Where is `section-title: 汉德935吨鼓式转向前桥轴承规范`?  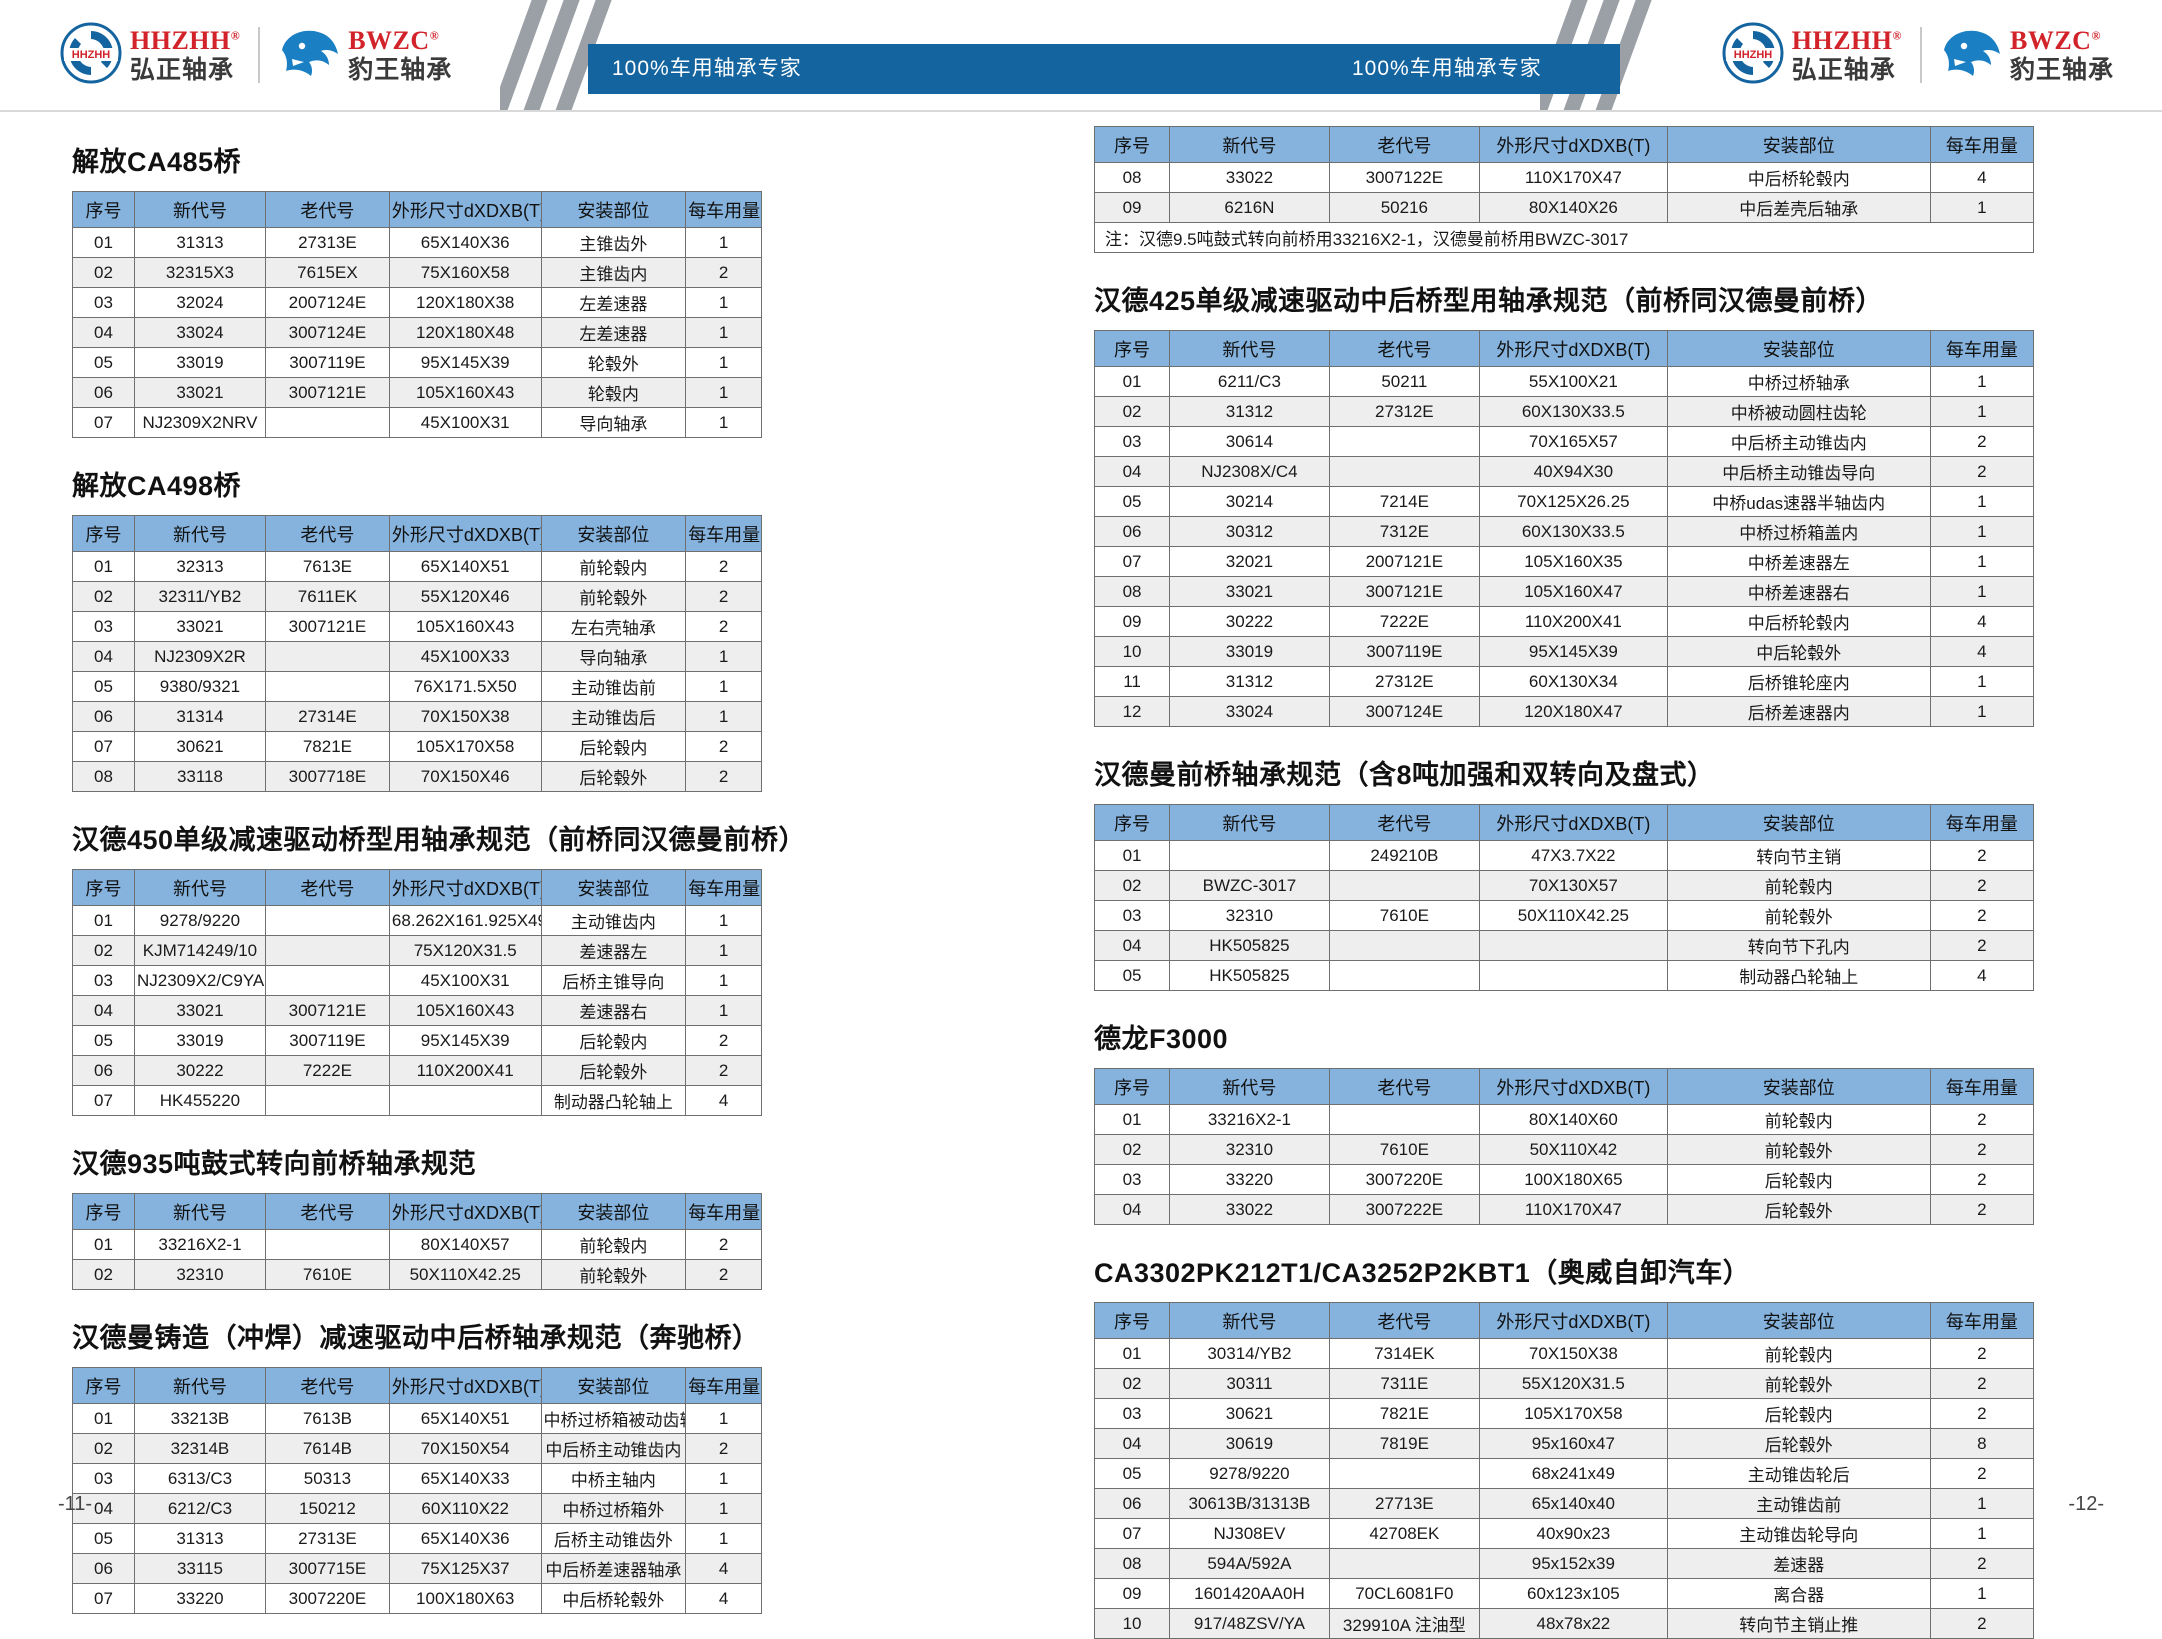 section-title: 汉德935吨鼓式转向前桥轴承规范 is located at coordinates (274, 1164).